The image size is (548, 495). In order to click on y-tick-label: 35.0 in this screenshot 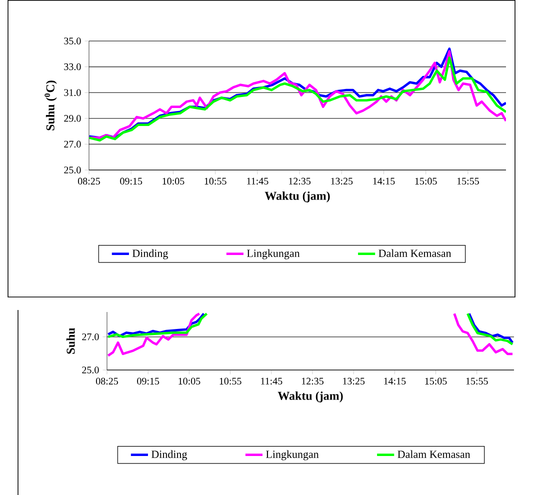, I will do `click(72, 40)`.